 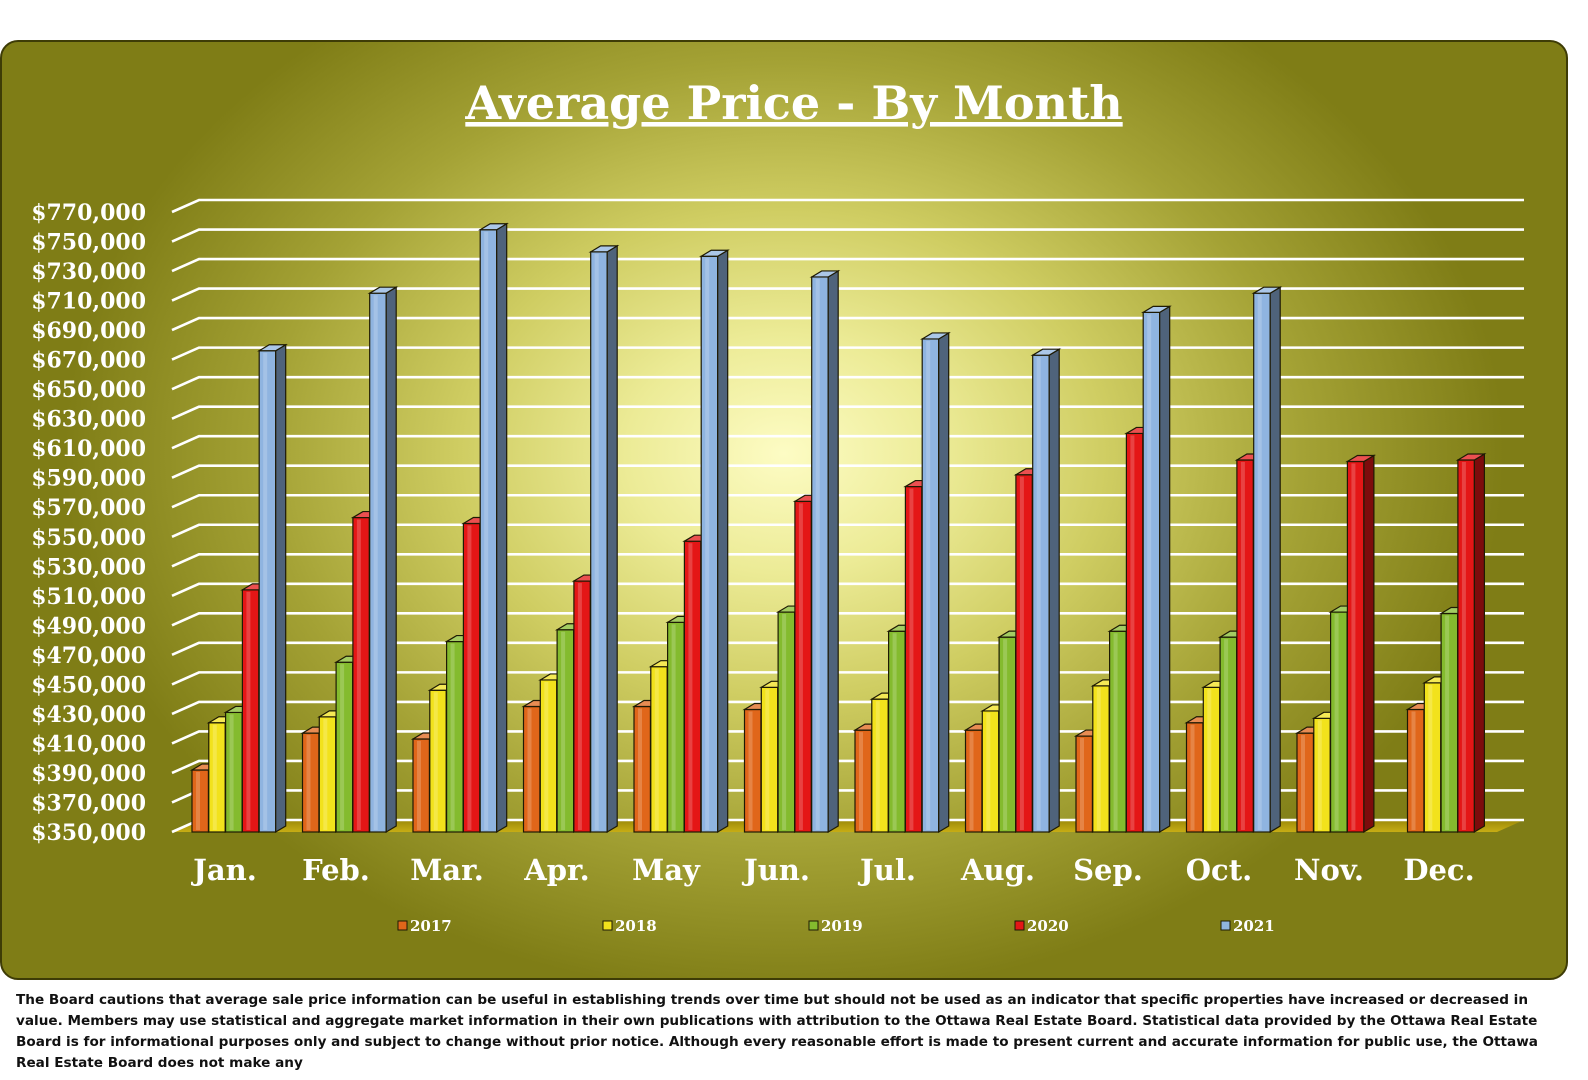 What do you see at coordinates (835, 926) in the screenshot?
I see `legend-item-2019: 2019` at bounding box center [835, 926].